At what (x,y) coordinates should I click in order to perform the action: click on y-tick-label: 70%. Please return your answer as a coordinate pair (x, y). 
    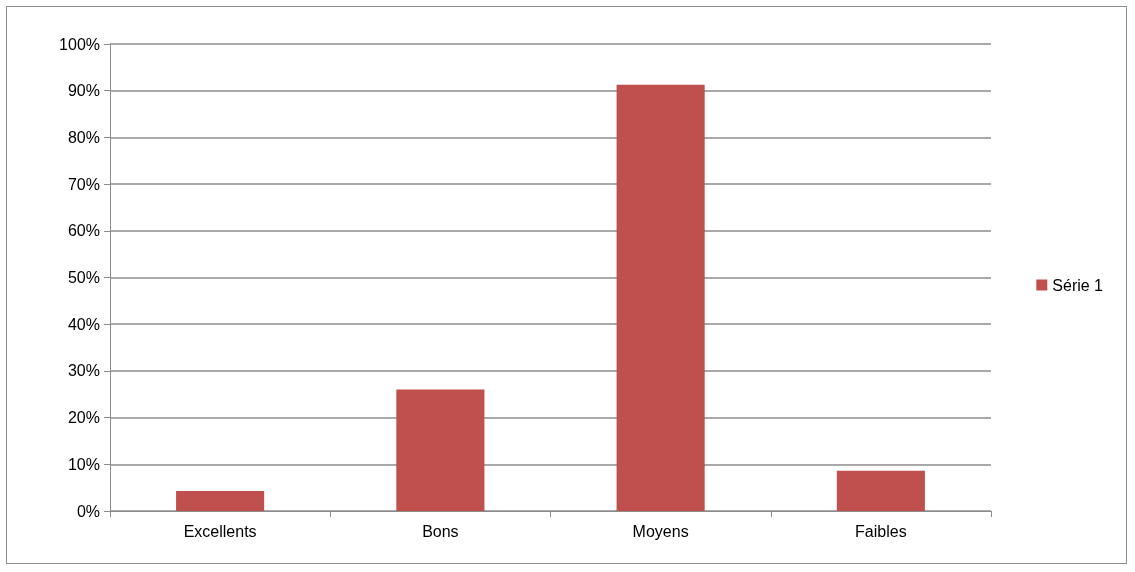
    Looking at the image, I should click on (83, 184).